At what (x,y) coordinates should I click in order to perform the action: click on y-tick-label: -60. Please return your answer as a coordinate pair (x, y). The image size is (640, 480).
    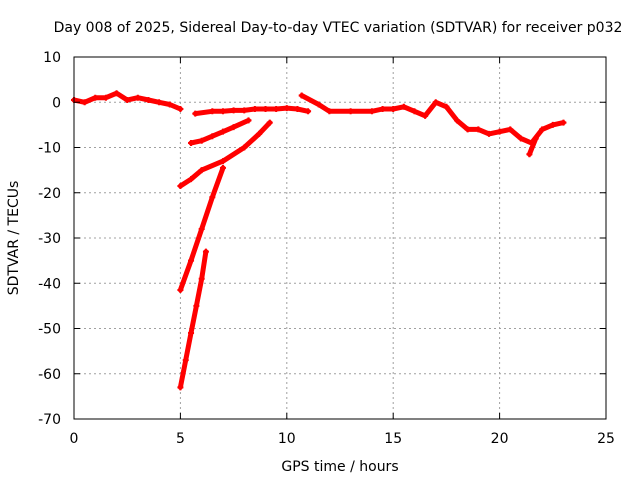
    Looking at the image, I should click on (49, 375).